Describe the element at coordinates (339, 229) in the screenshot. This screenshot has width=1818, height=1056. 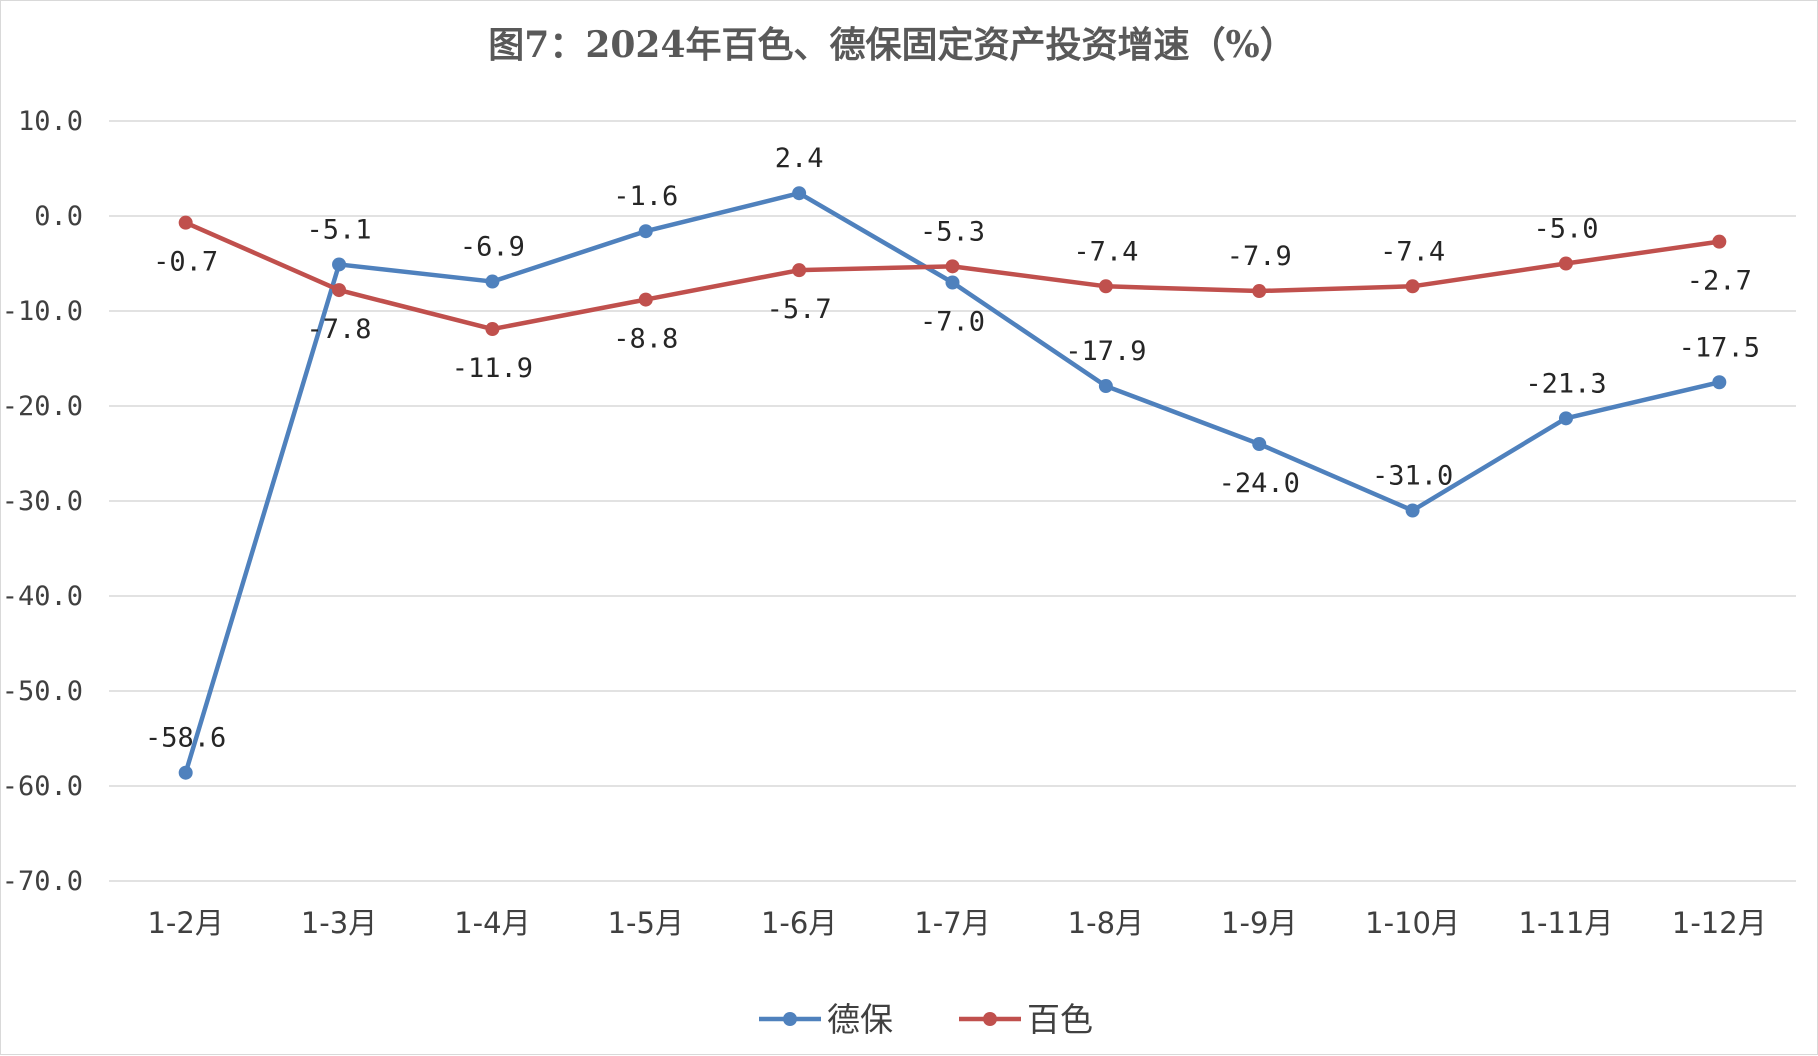
I see `data-label: -5.1` at that location.